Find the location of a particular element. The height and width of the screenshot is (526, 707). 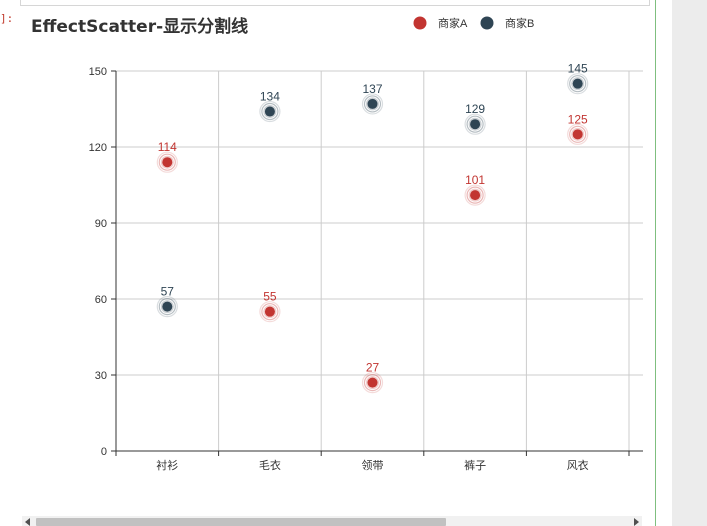

legend-label: 商家B is located at coordinates (519, 23).